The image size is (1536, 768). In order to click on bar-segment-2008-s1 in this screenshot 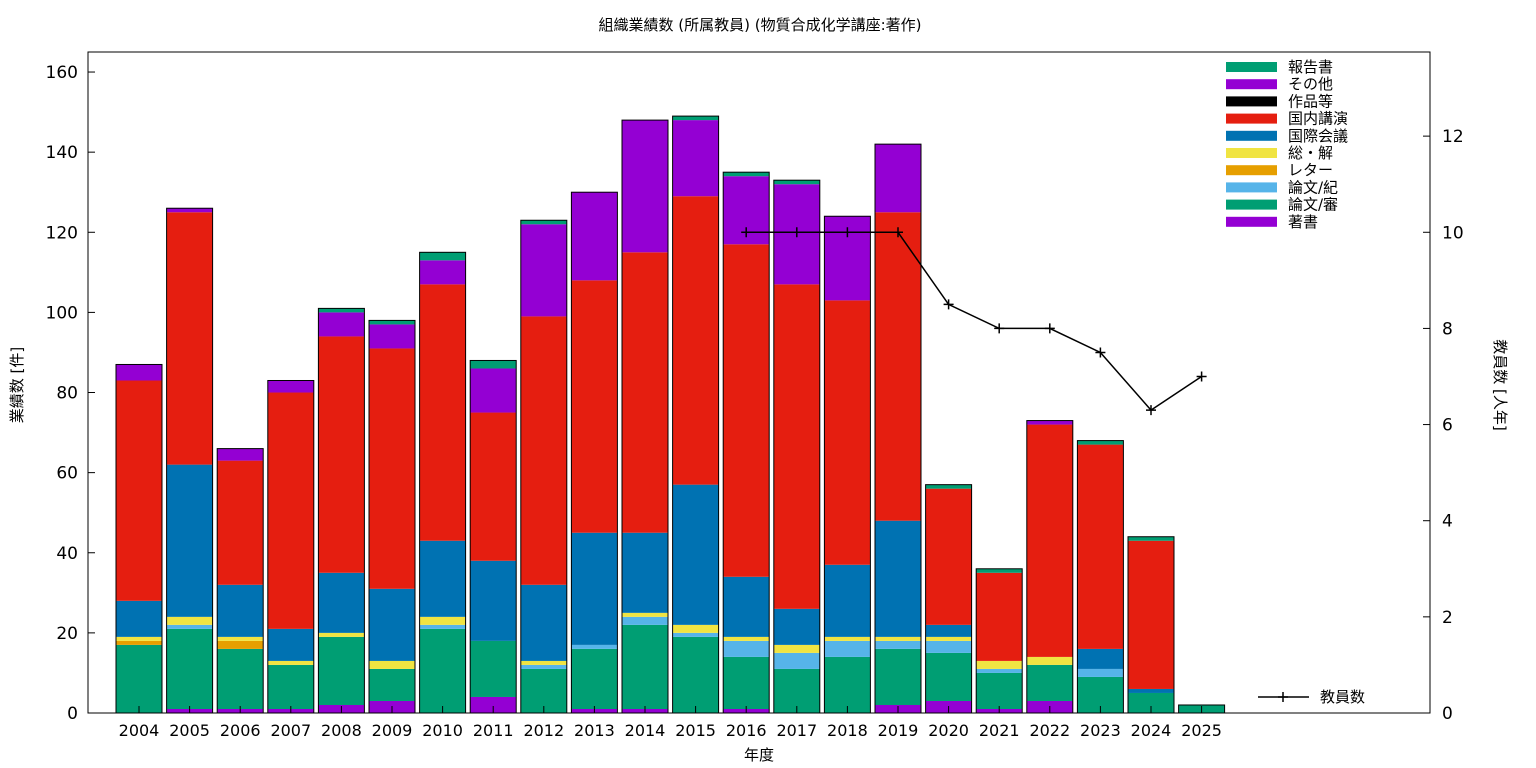, I will do `click(341, 670)`.